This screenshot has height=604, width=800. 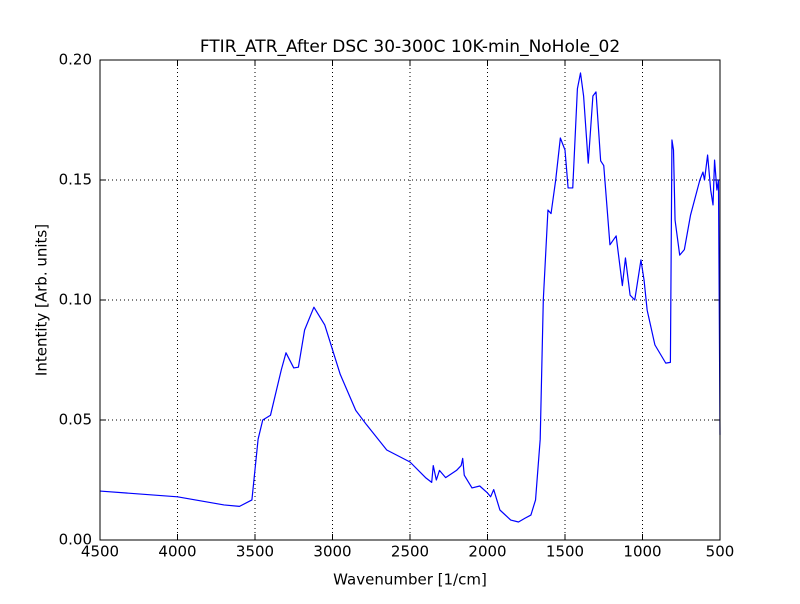 What do you see at coordinates (75, 540) in the screenshot?
I see `y-tick-label: 0.00` at bounding box center [75, 540].